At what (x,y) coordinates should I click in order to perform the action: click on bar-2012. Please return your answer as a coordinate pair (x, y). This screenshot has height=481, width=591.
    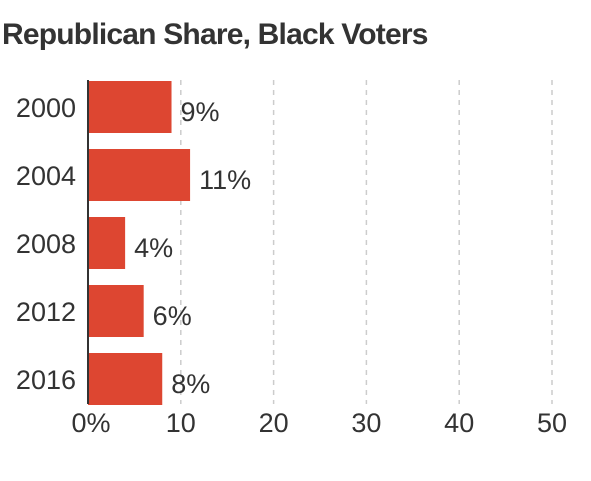
    Looking at the image, I should click on (116, 311).